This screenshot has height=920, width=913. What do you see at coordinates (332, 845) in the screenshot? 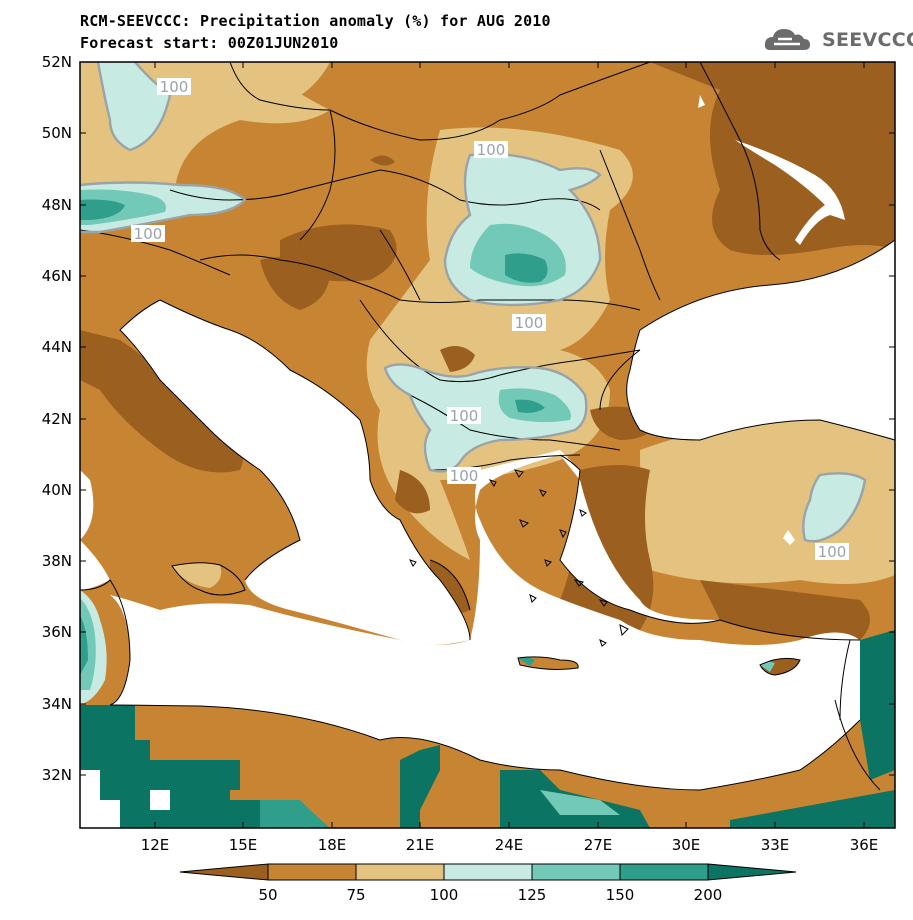
I see `lon-label: 18E` at bounding box center [332, 845].